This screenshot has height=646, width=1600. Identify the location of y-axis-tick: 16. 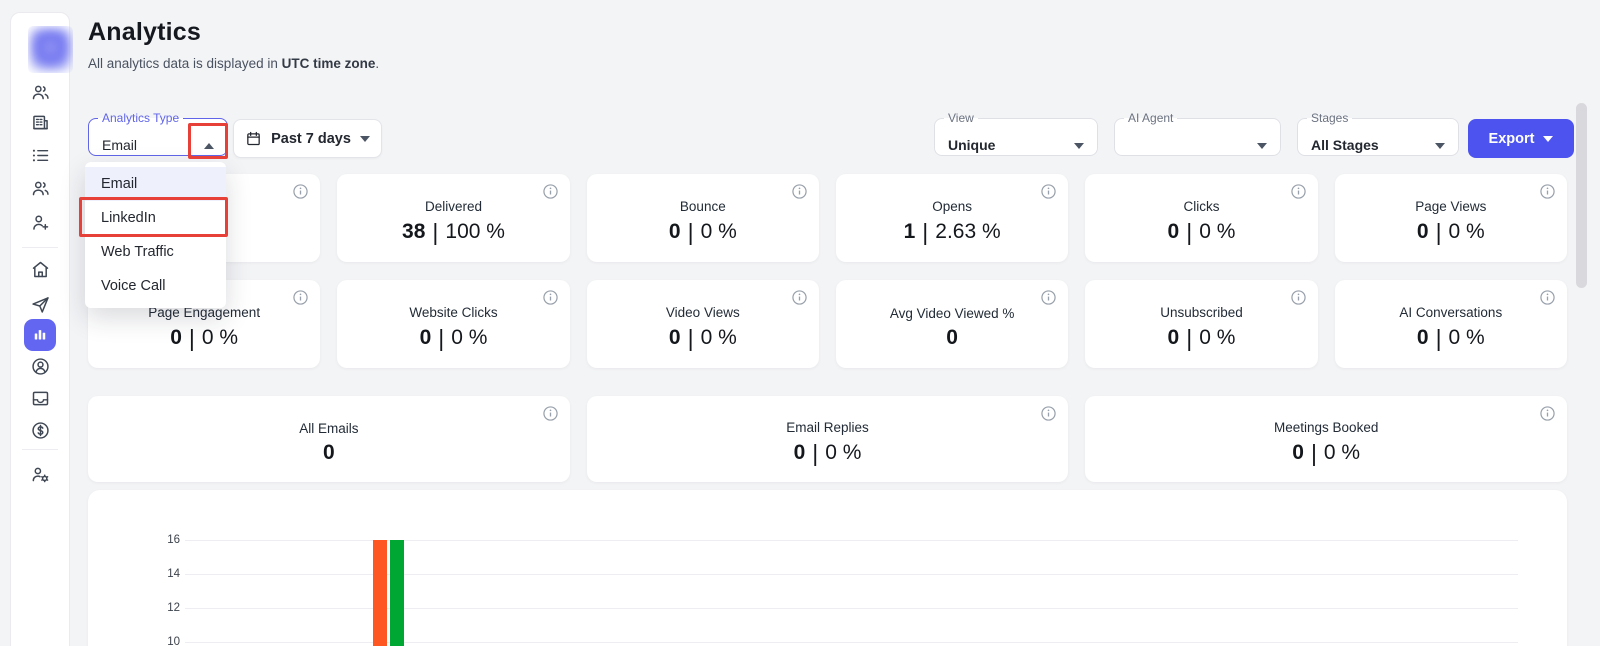
(173, 540).